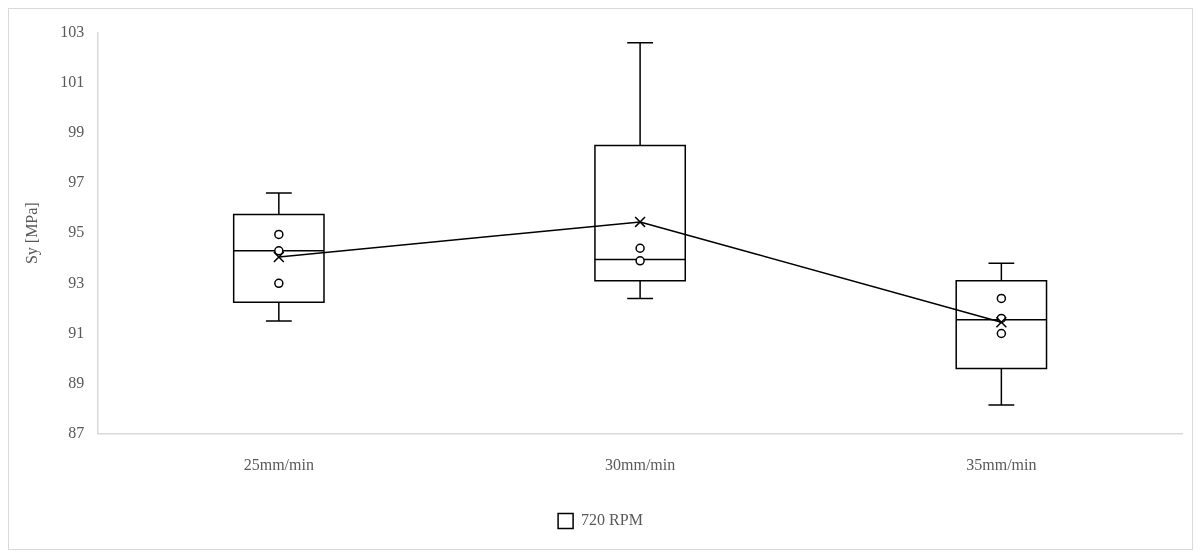  What do you see at coordinates (76, 382) in the screenshot?
I see `y-tick-label: 89` at bounding box center [76, 382].